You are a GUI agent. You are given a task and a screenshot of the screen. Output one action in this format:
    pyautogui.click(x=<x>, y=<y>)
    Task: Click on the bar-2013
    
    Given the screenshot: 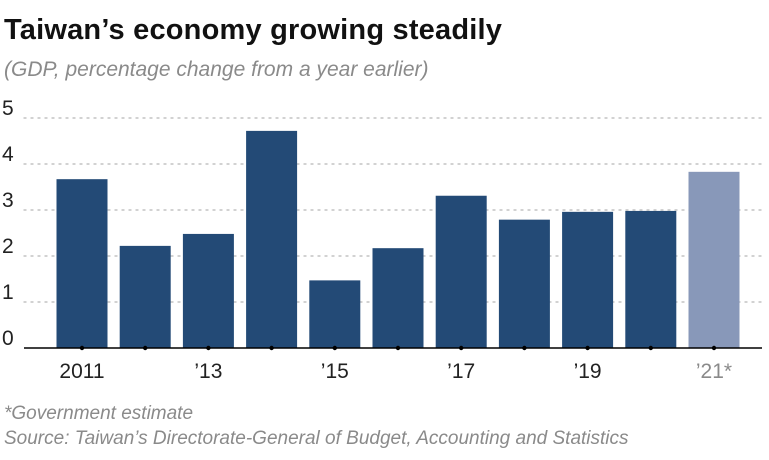 What is the action you would take?
    pyautogui.click(x=208, y=290)
    